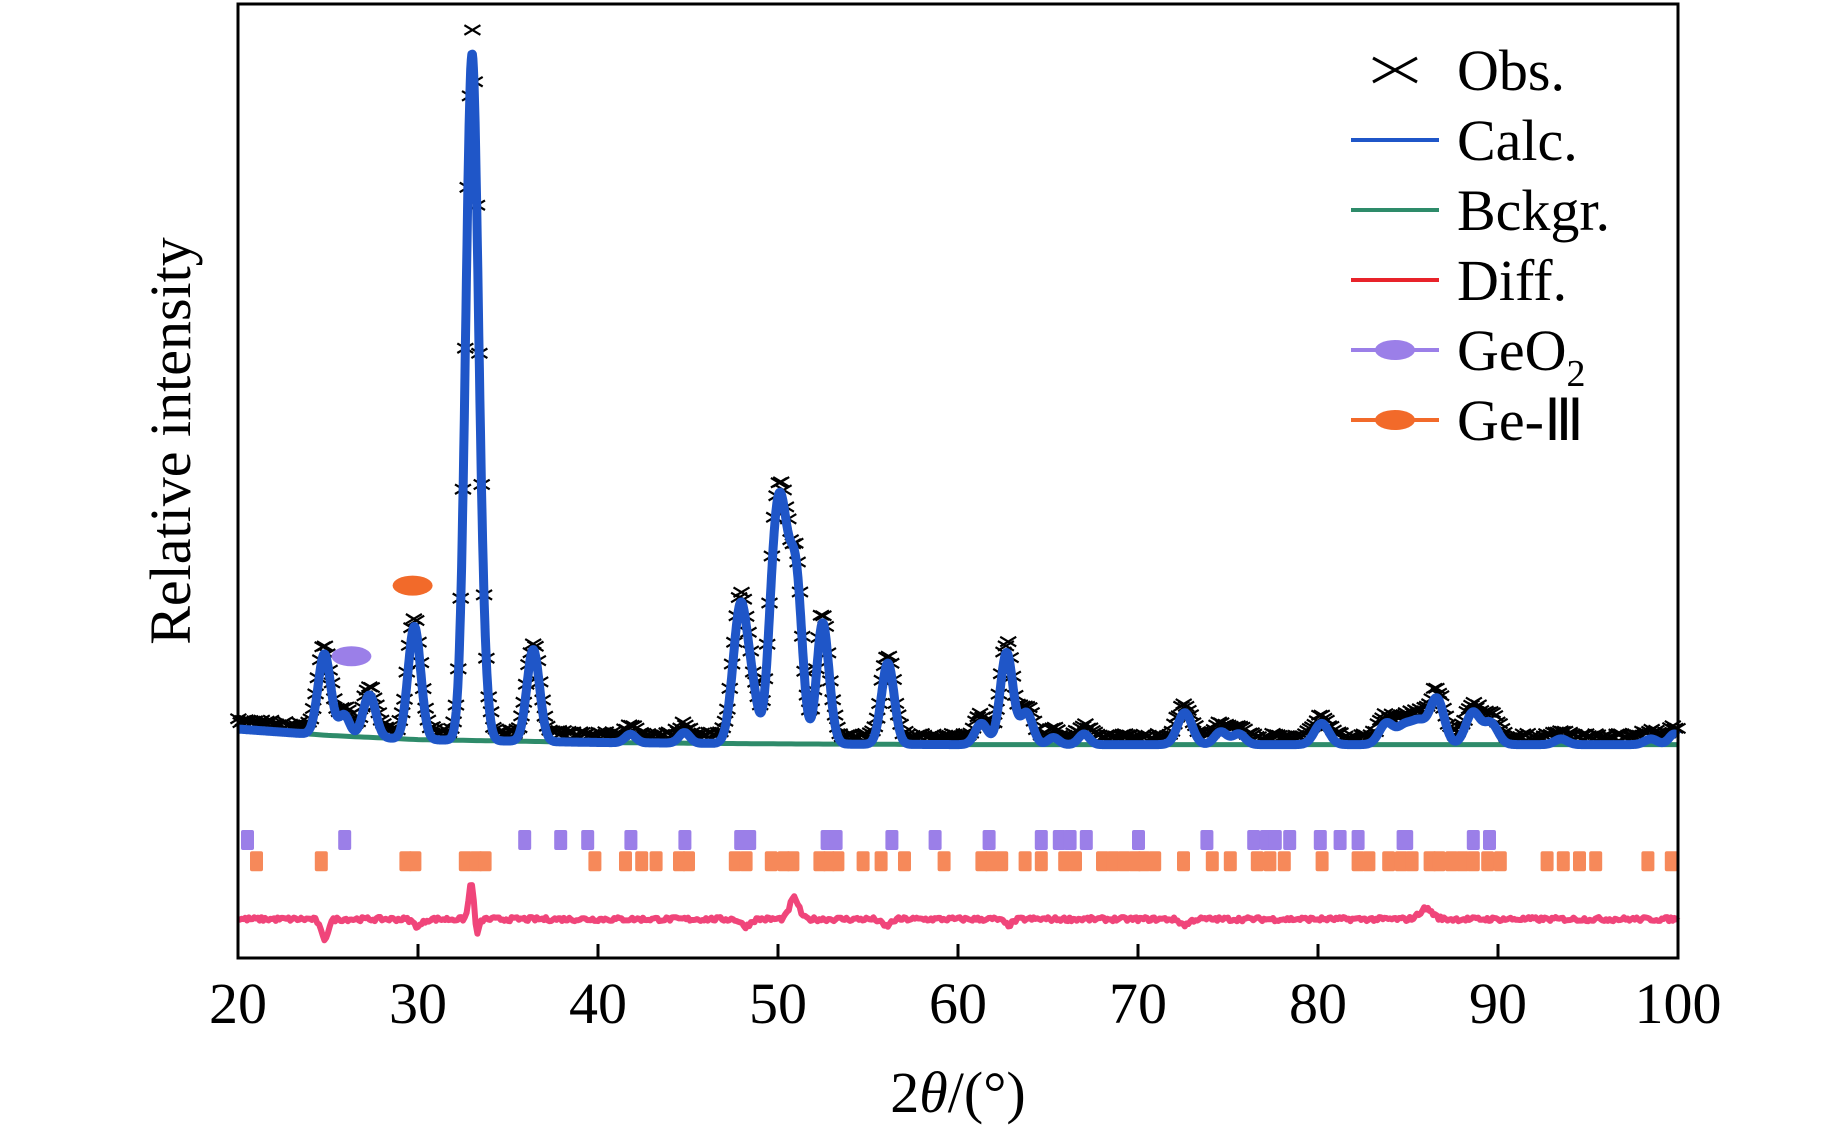  Describe the element at coordinates (778, 1003) in the screenshot. I see `x-tick-label: 50` at that location.